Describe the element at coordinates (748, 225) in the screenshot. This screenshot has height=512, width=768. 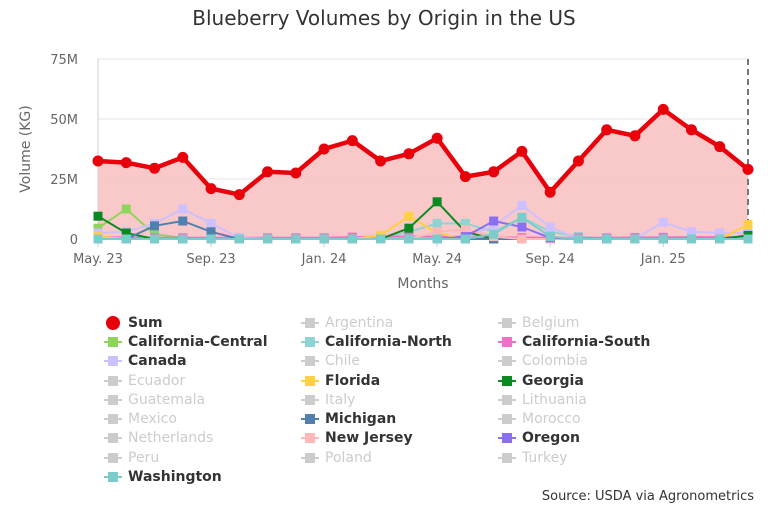
I see `data-point-florida` at that location.